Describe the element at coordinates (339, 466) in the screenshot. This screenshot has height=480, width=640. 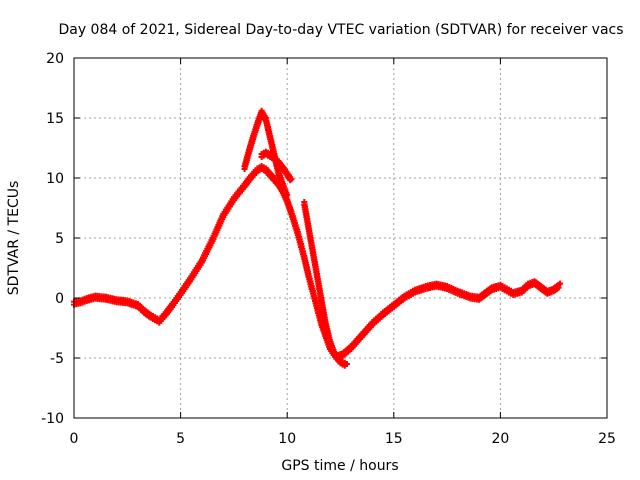
I see `x-axis-title: GPS time / hours` at that location.